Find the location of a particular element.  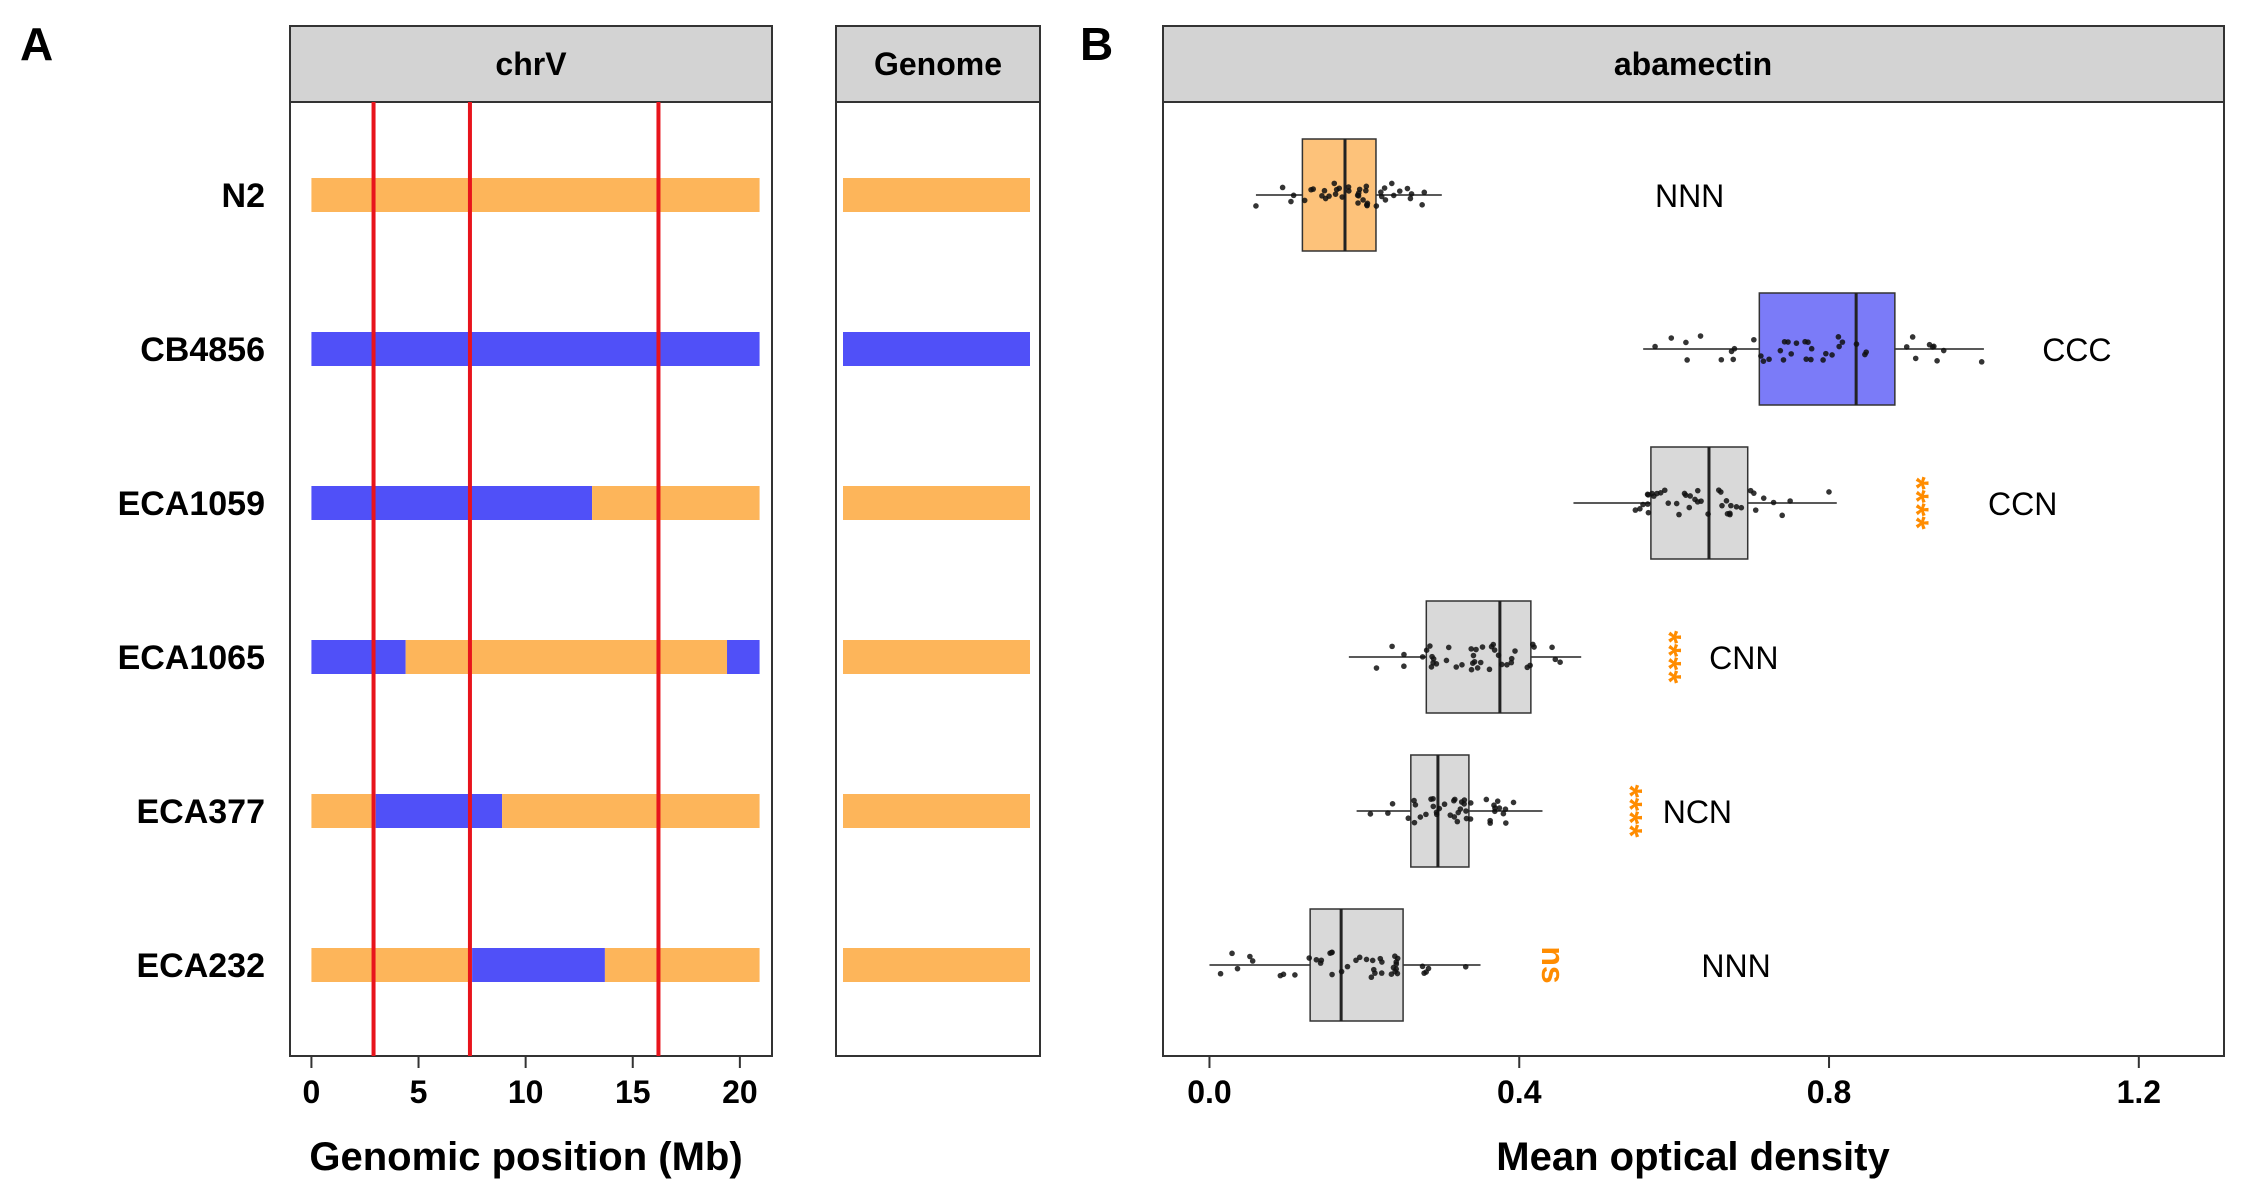

plot-frame-genome is located at coordinates (938, 579).